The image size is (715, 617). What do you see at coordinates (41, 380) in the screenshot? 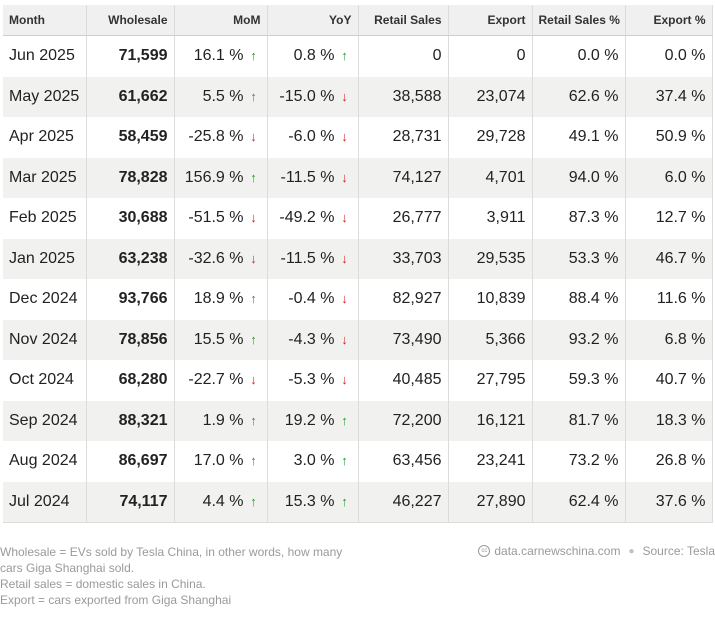
I see `cell-month-value: Oct 2024` at bounding box center [41, 380].